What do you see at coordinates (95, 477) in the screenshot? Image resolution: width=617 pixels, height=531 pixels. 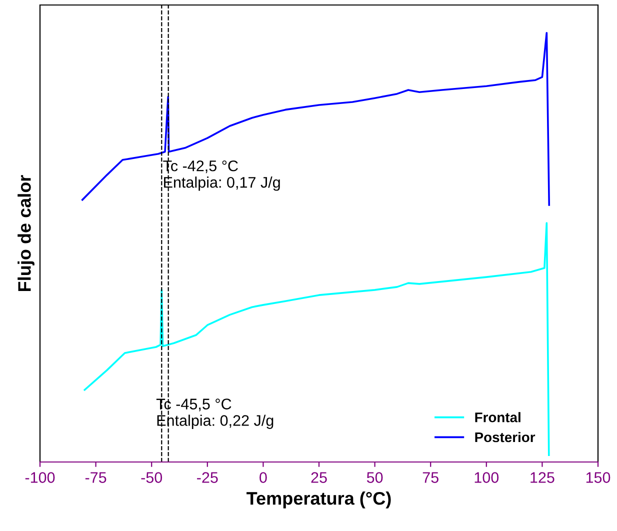 I see `x-tick-label: -75` at bounding box center [95, 477].